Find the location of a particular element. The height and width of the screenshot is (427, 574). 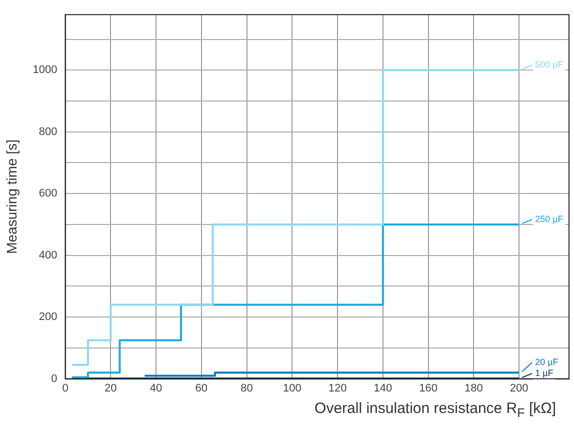

x-tick-label: 200 is located at coordinates (519, 388).